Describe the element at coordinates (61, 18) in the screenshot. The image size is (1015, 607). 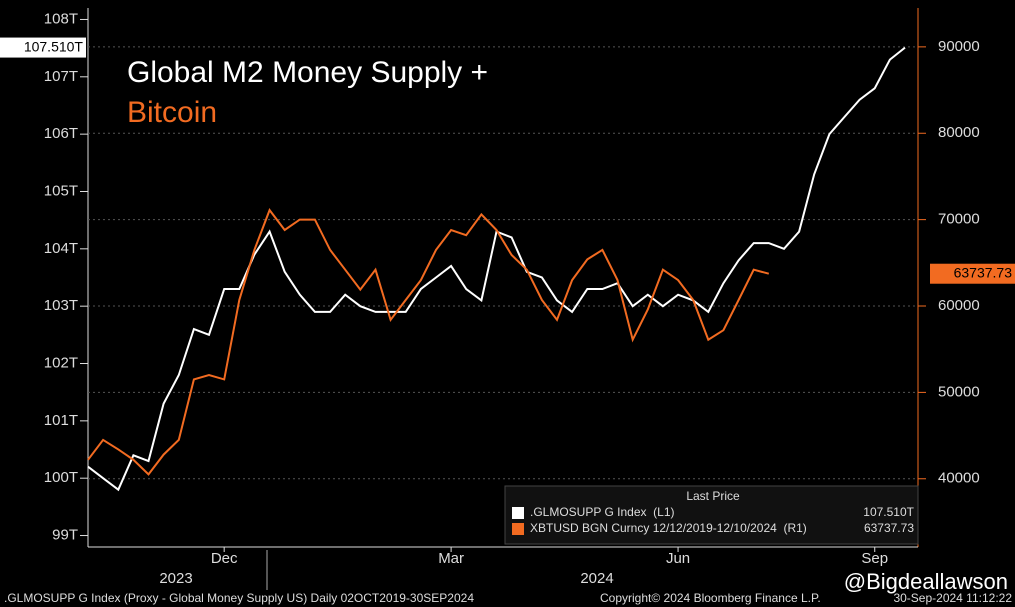
I see `y-tick-label: 108T` at that location.